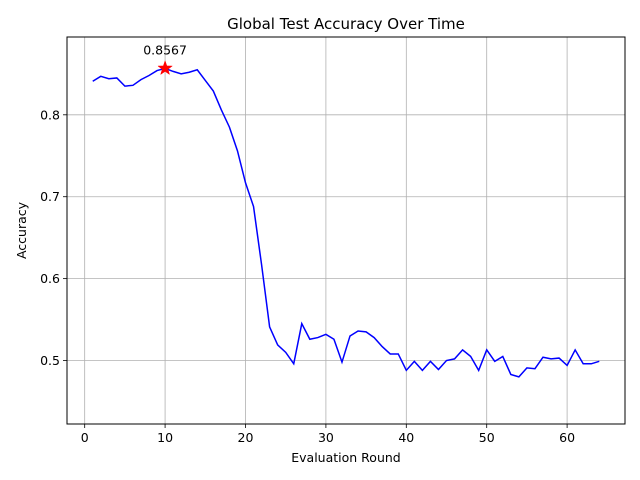  What do you see at coordinates (165, 68) in the screenshot?
I see `best-accuracy-star-marker` at bounding box center [165, 68].